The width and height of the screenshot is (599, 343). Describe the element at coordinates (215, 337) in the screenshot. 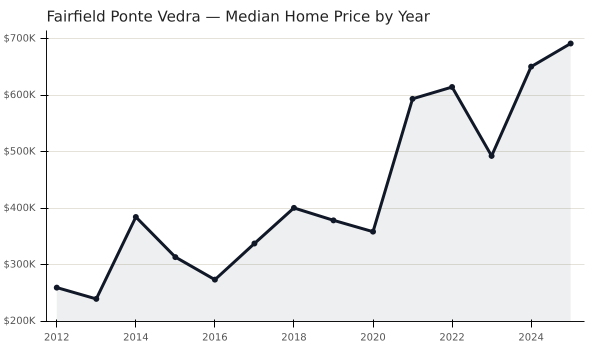

I see `x-tick-label: 2016` at that location.